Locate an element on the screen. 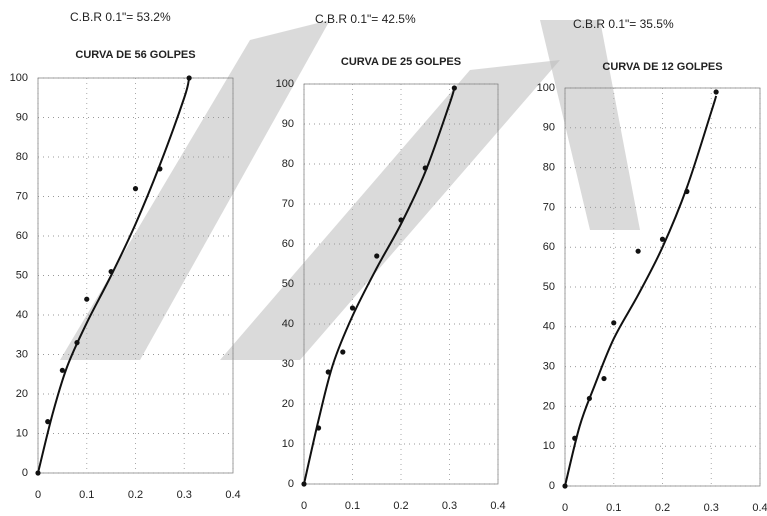 The image size is (767, 516). annotation: C.B.R 0.1"= 53.2% is located at coordinates (120, 17).